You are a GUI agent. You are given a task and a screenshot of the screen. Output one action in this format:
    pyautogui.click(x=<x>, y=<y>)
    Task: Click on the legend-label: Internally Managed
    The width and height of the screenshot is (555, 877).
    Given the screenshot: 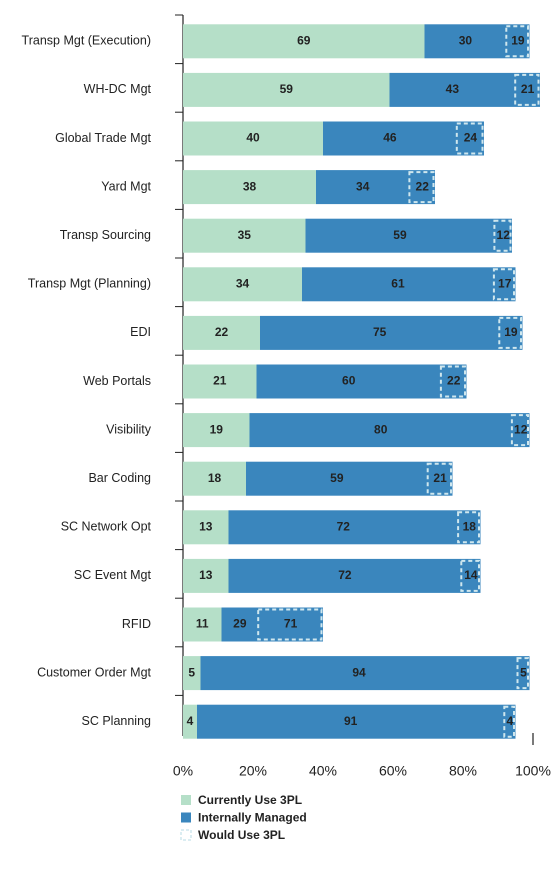 What is the action you would take?
    pyautogui.click(x=252, y=818)
    